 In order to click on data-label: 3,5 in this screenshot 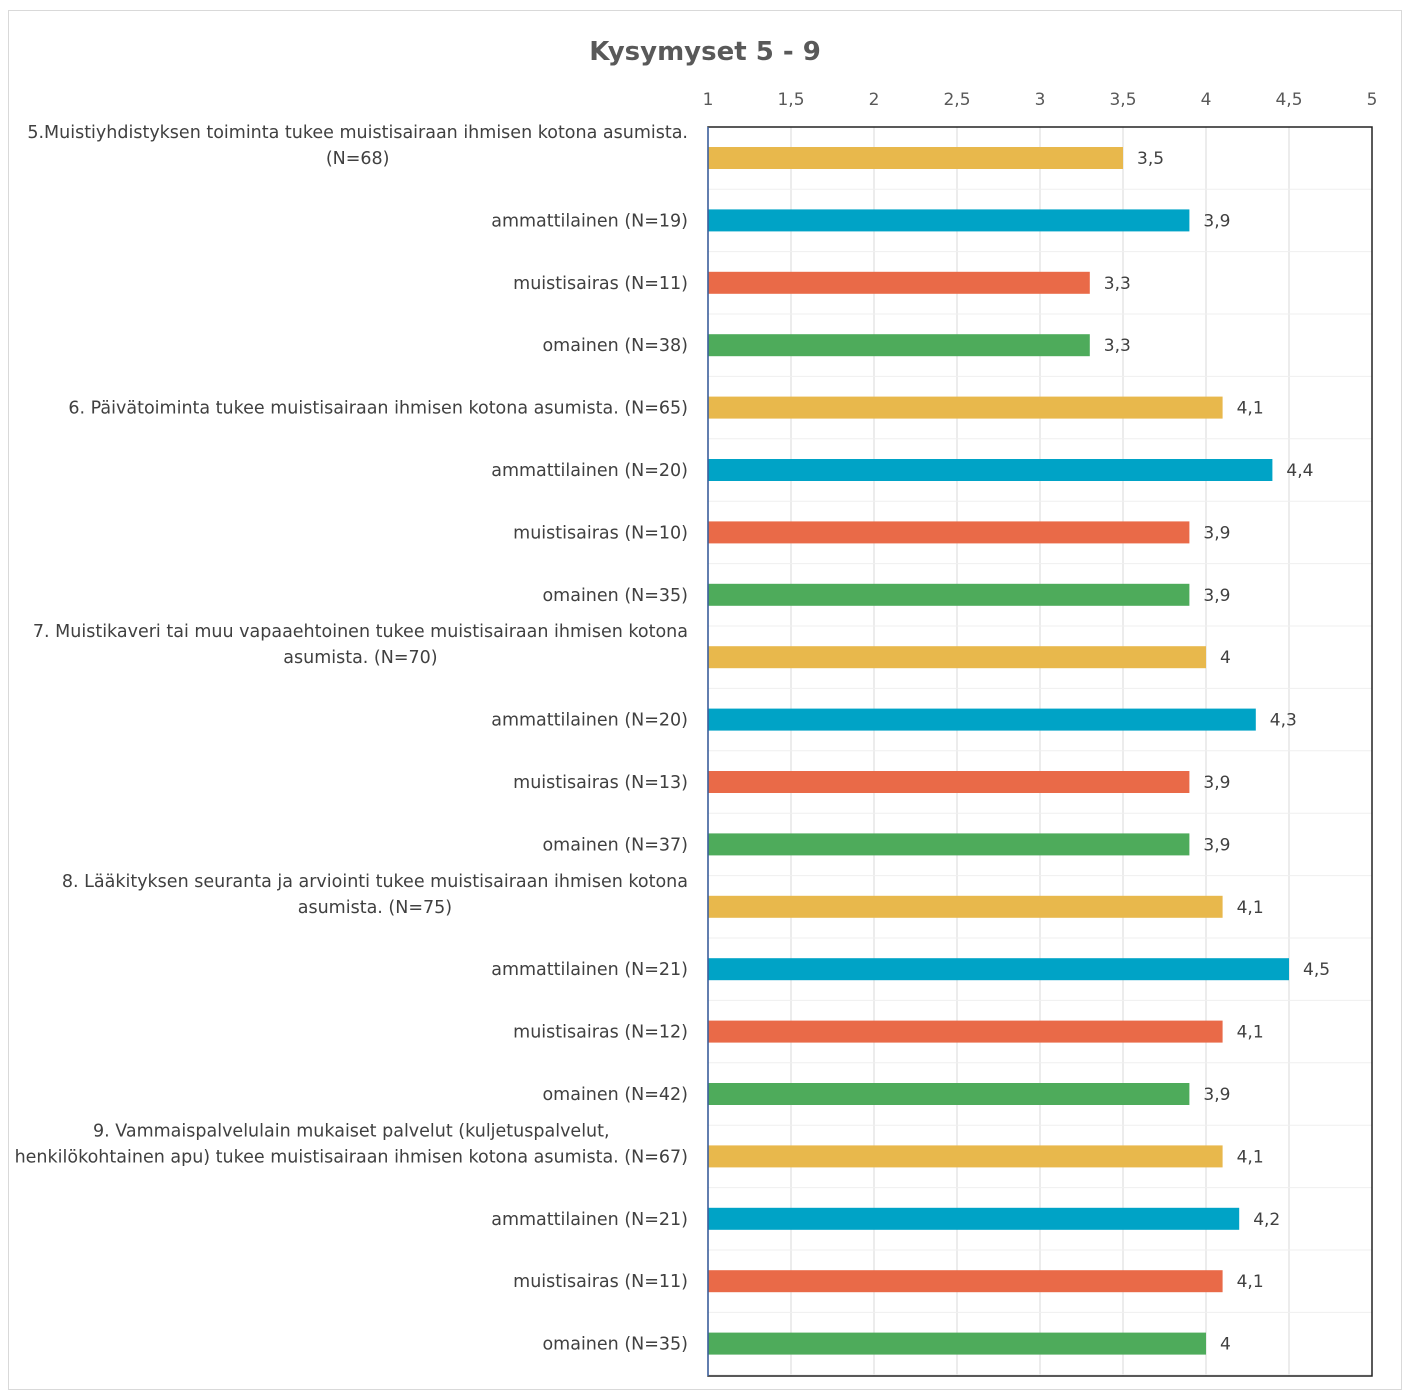, I will do `click(1150, 159)`.